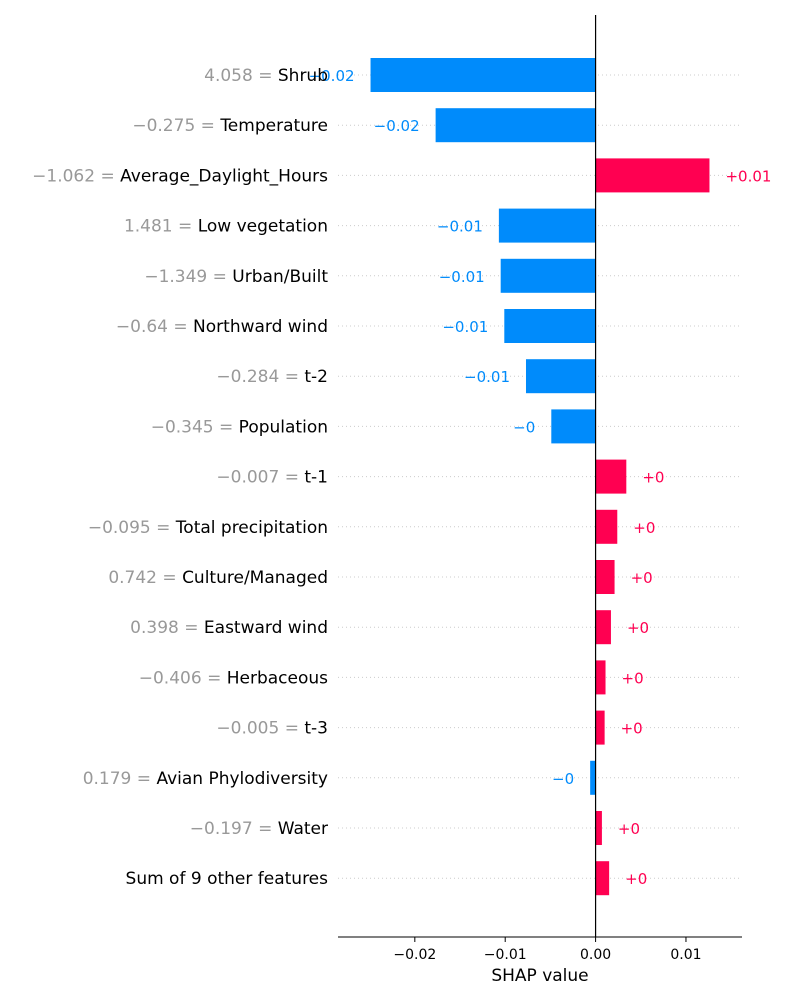  Describe the element at coordinates (539, 976) in the screenshot. I see `x-axis-title: SHAP value` at that location.